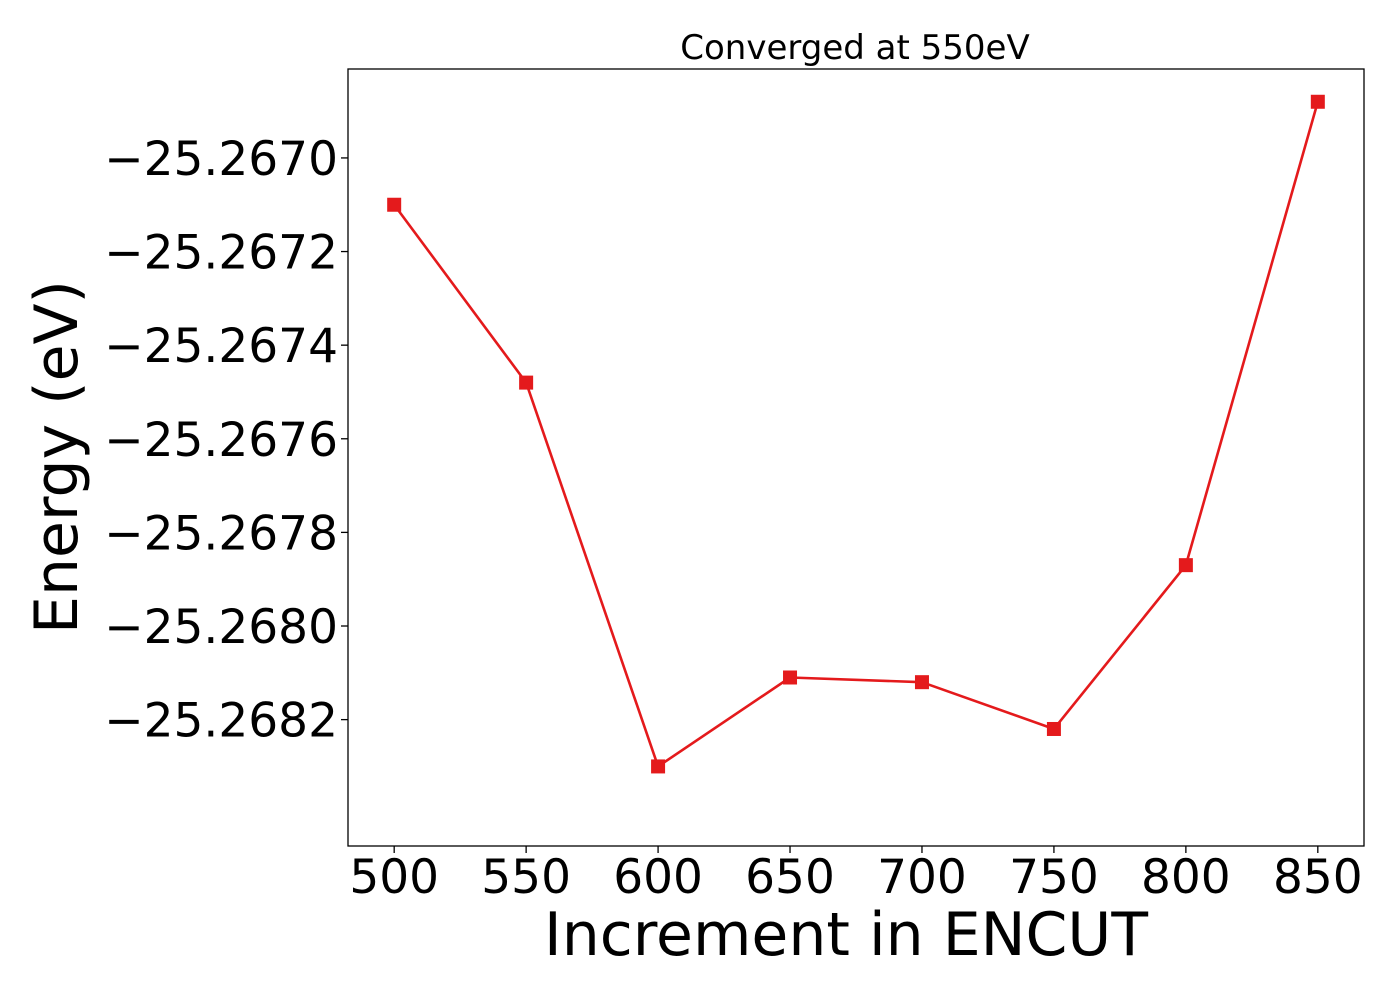 This screenshot has height=1000, width=1400. Describe the element at coordinates (221, 627) in the screenshot. I see `y-tick-label: −25.2680` at that location.